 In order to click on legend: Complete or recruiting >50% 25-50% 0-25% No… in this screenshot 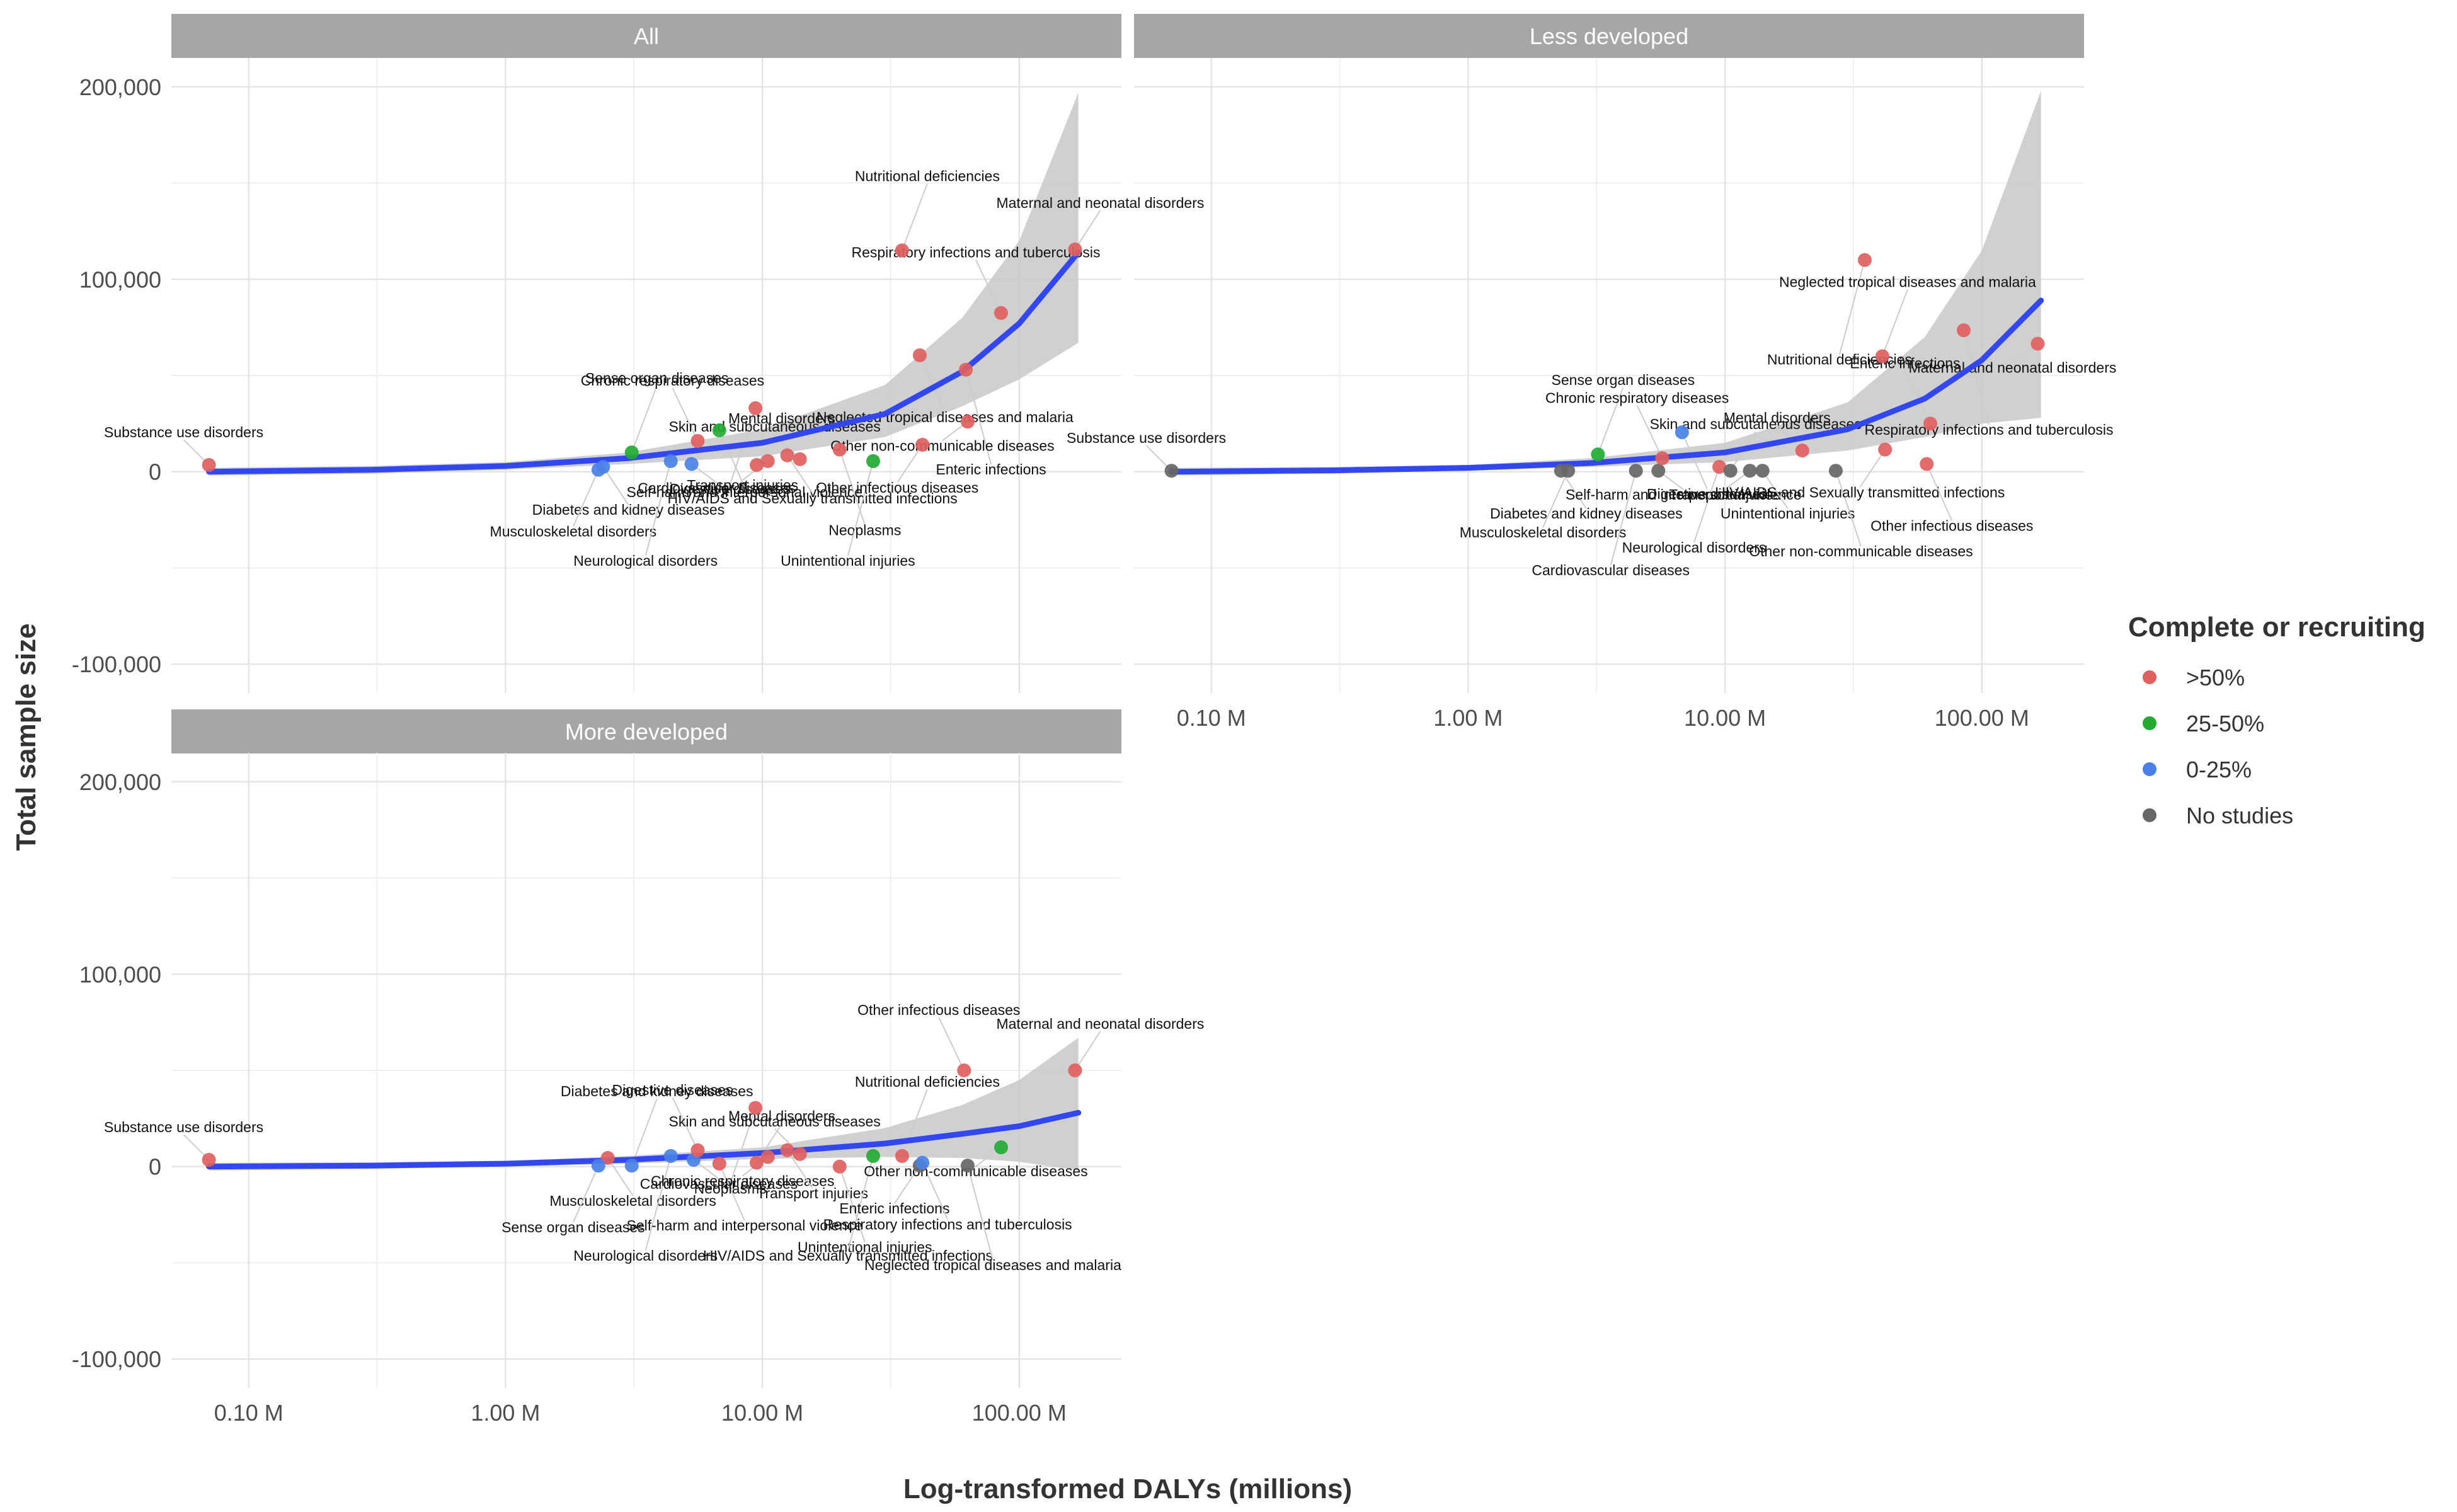, I will do `click(2277, 720)`.